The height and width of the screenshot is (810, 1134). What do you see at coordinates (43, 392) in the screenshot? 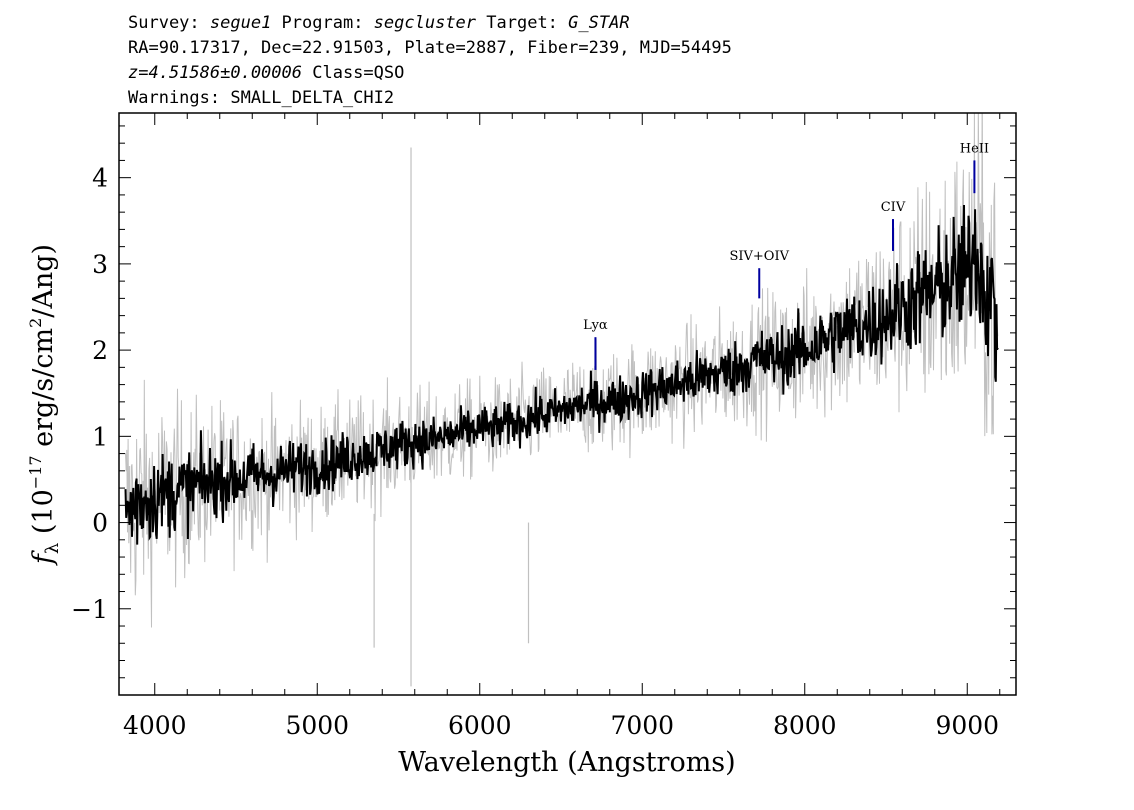
I see `y-axis-unit-part2: erg/s/cm` at bounding box center [43, 392].